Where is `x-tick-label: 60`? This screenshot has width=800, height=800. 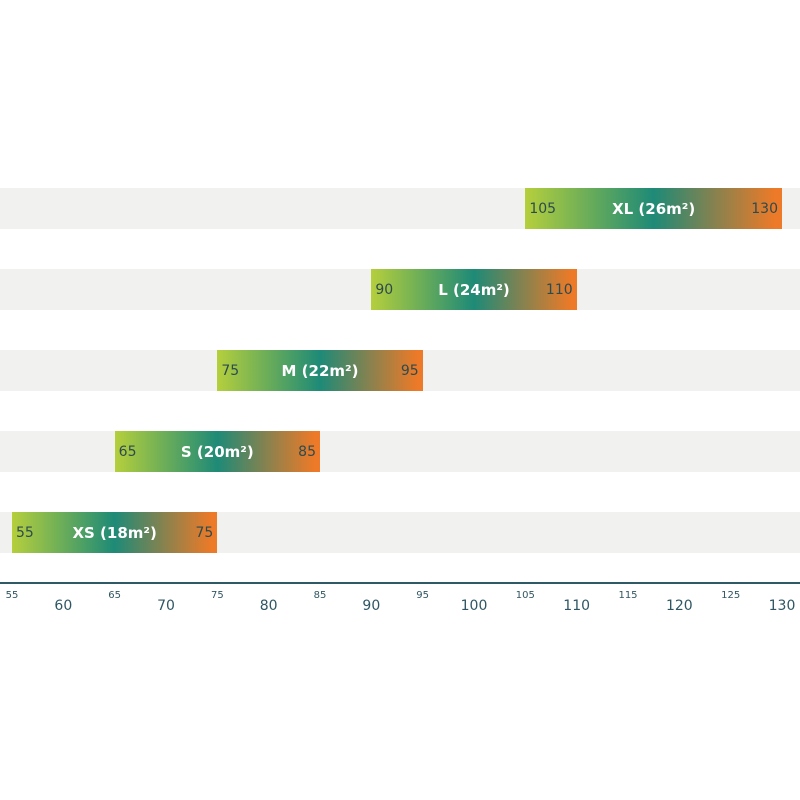
x-tick-label: 60 is located at coordinates (63, 606).